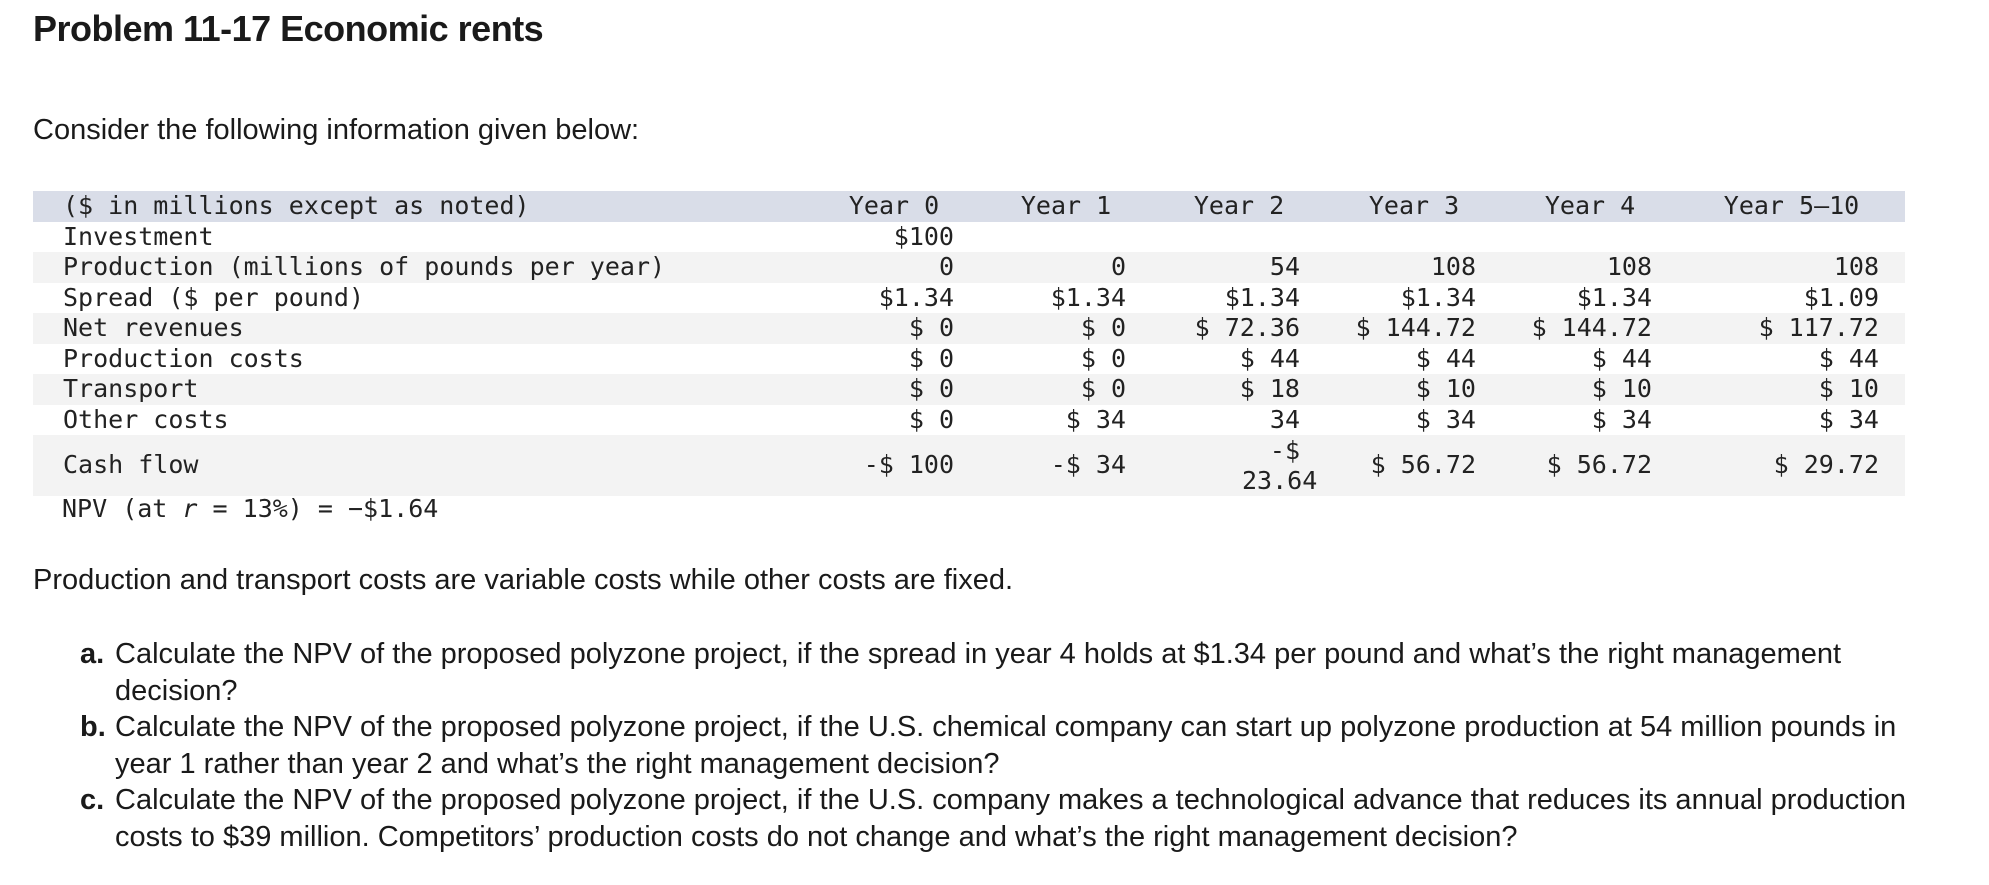  I want to click on row-label: Production costs, so click(183, 358).